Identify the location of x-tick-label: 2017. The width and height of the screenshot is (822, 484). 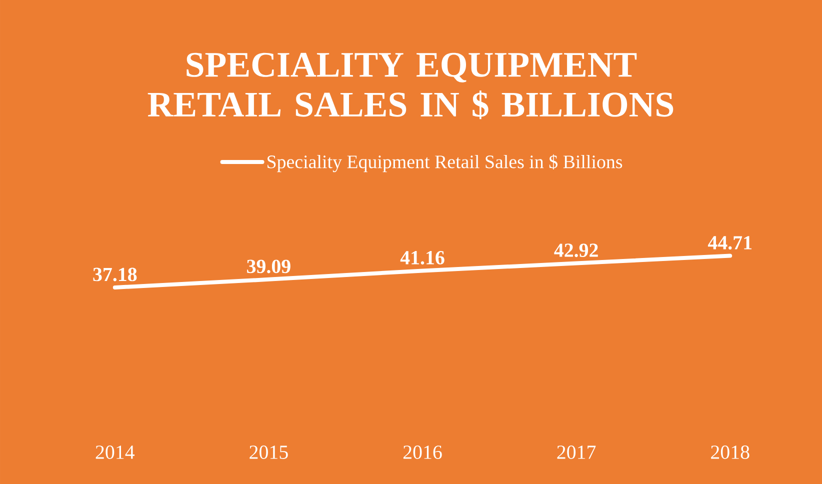
(576, 452).